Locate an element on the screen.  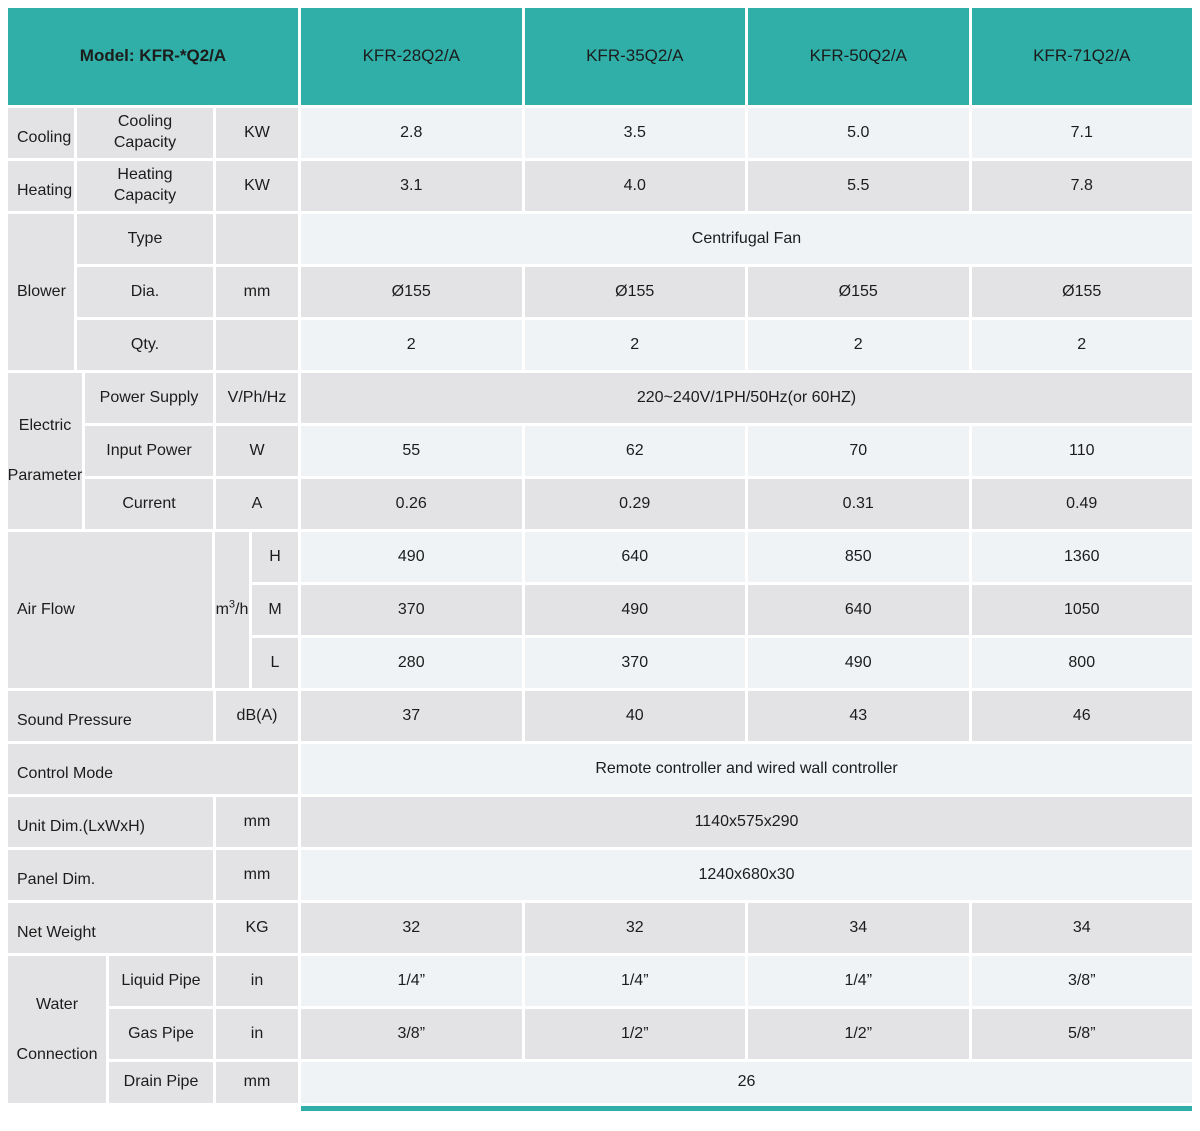
sound-pressure-section: Sound Pressure dB(A) 37 40 43 46 is located at coordinates (600, 716).